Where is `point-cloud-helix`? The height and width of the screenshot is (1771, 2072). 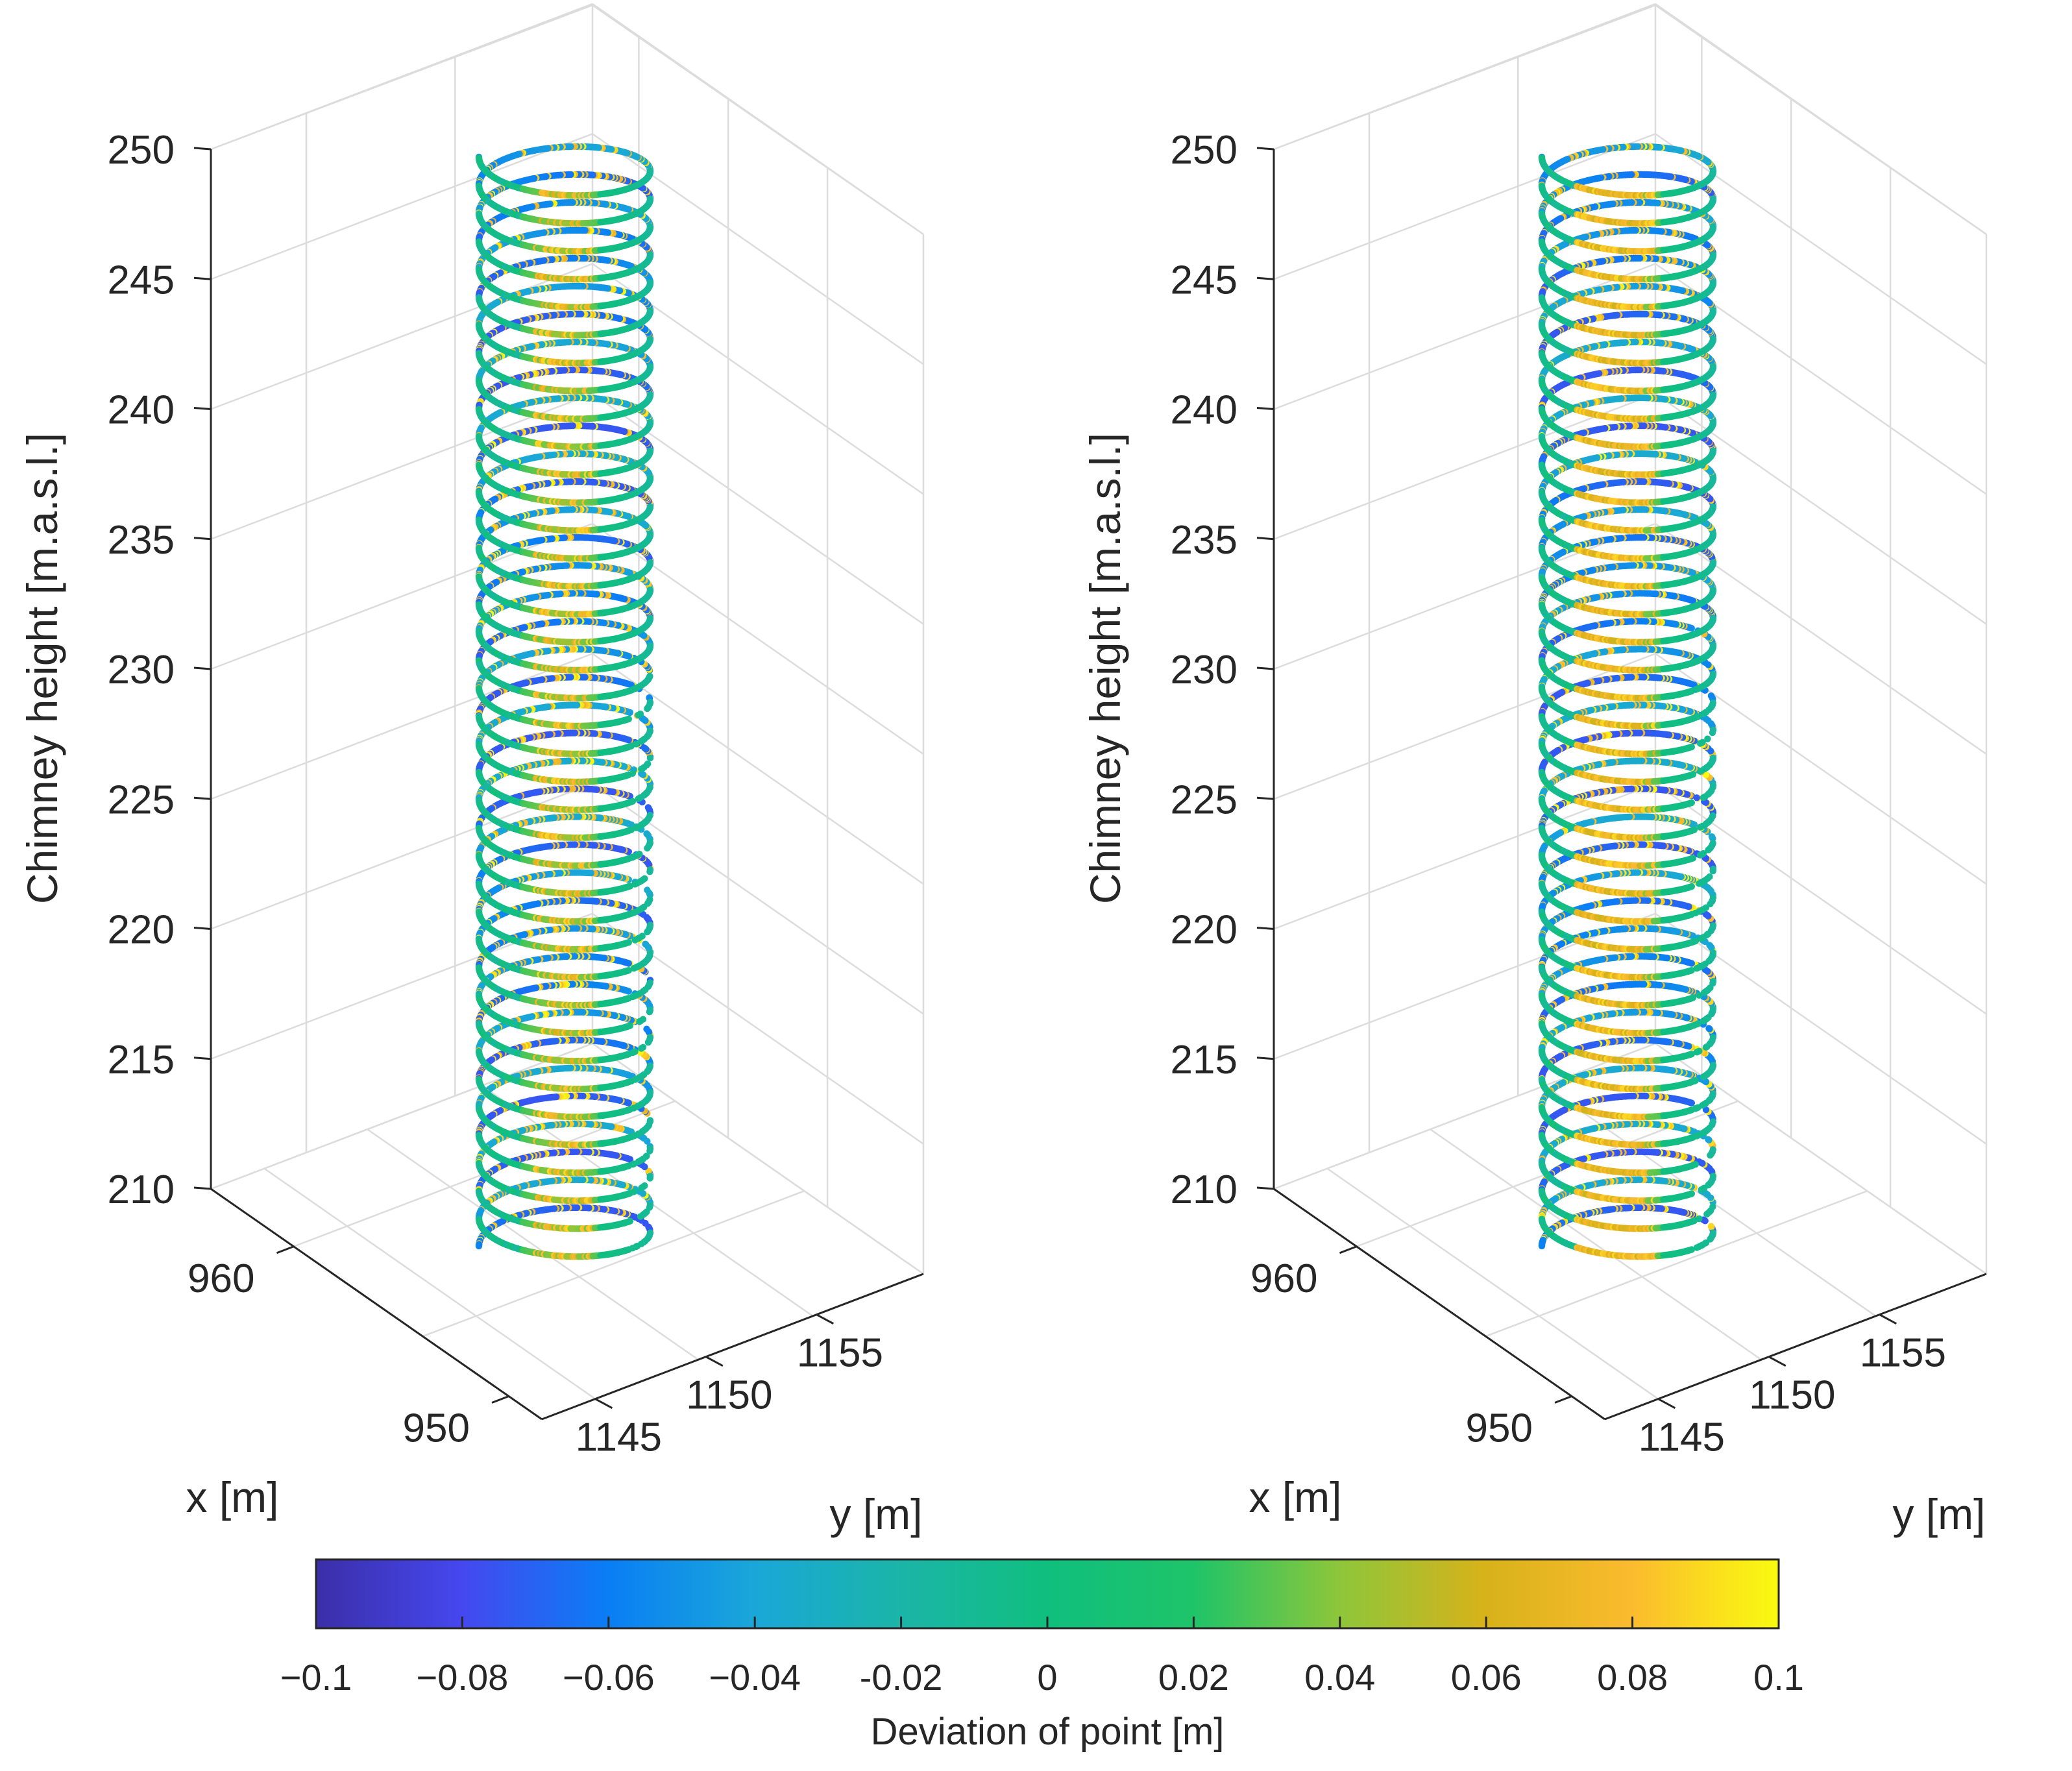 point-cloud-helix is located at coordinates (564, 701).